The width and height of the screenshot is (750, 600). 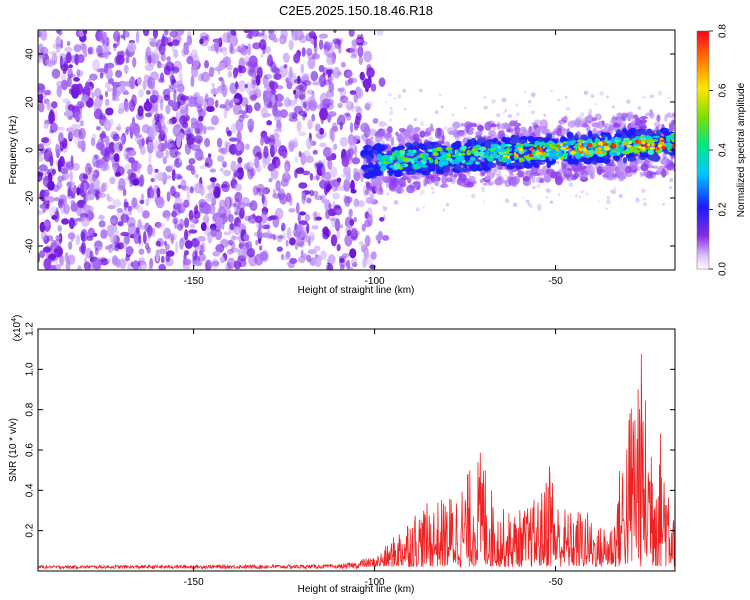 What do you see at coordinates (723, 90) in the screenshot?
I see `colorbar-tick-label: 0.6` at bounding box center [723, 90].